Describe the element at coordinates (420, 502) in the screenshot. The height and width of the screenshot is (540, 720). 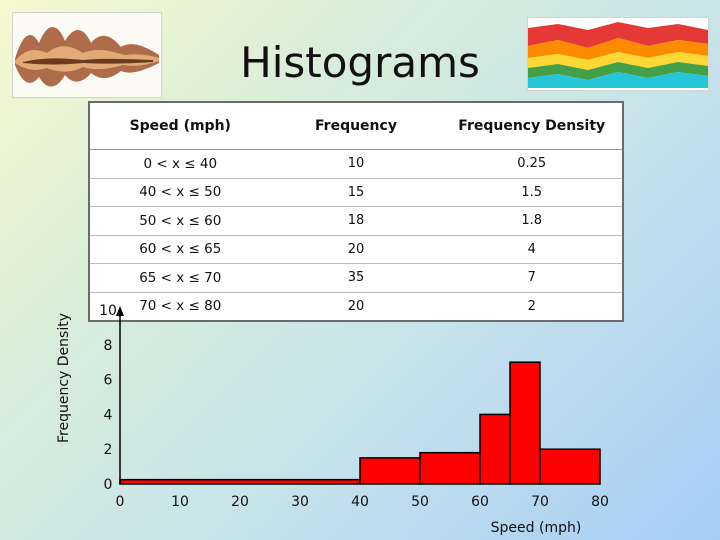
I see `x-tick-label: 50` at that location.